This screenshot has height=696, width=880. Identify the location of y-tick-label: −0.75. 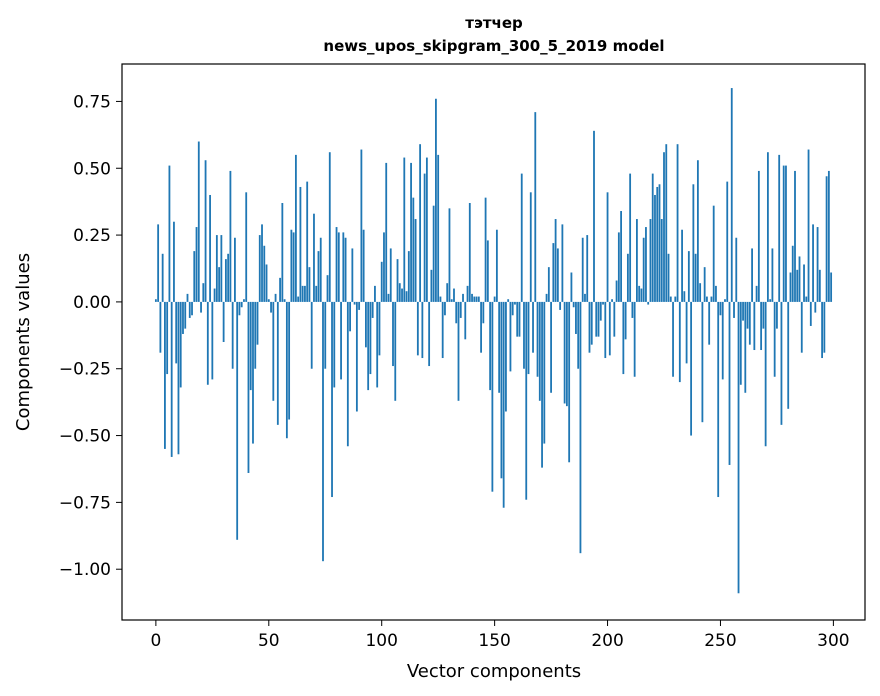
(85, 503).